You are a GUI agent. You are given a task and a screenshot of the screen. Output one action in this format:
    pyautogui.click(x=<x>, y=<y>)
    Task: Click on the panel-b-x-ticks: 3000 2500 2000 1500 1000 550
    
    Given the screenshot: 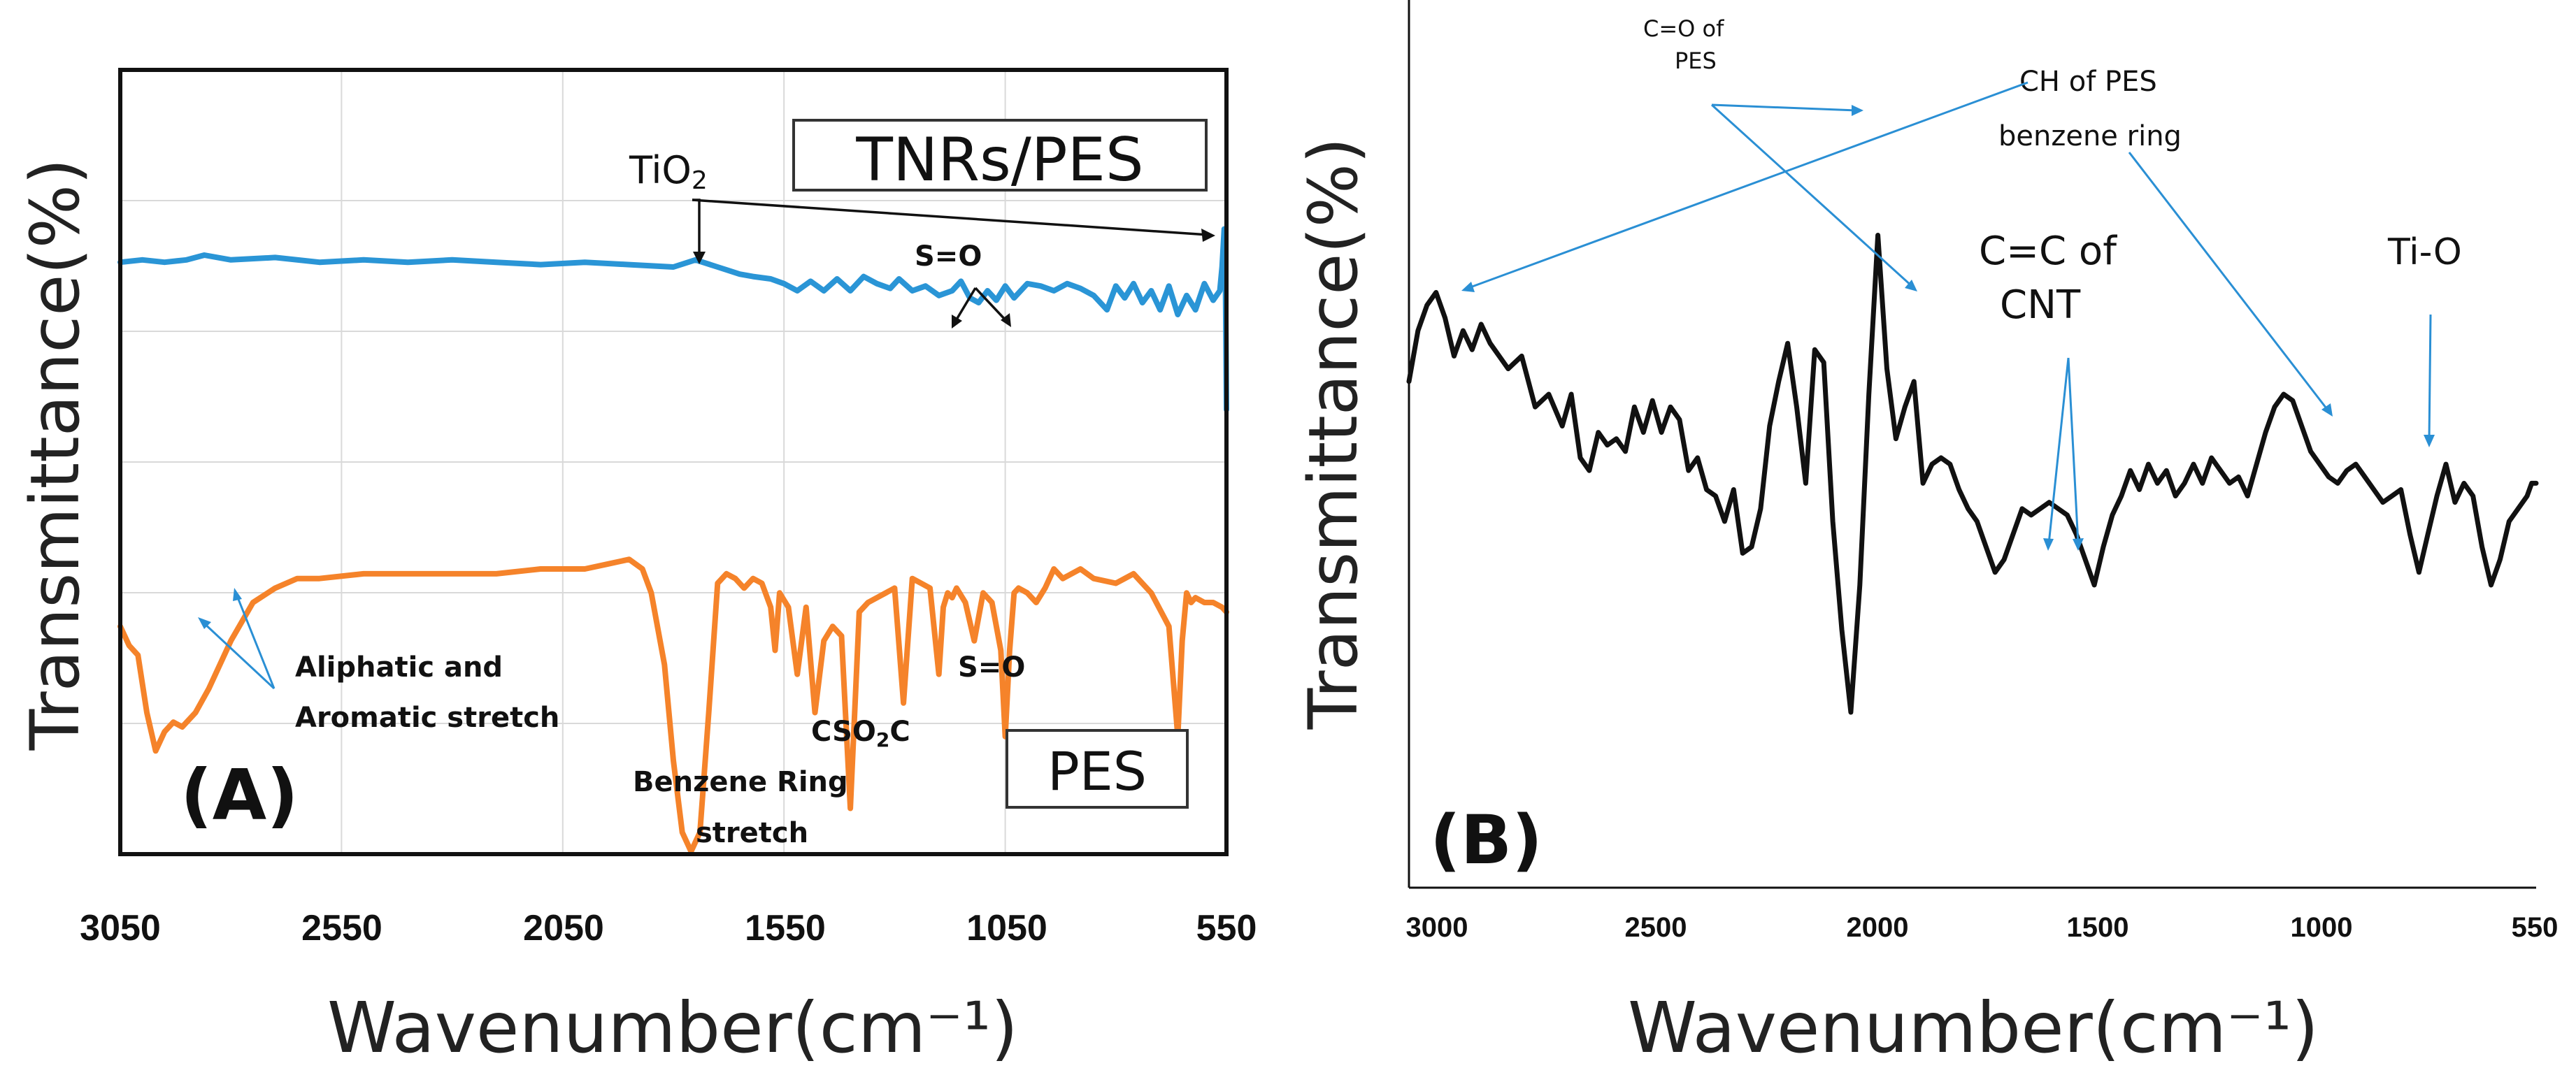 What is the action you would take?
    pyautogui.click(x=1982, y=927)
    